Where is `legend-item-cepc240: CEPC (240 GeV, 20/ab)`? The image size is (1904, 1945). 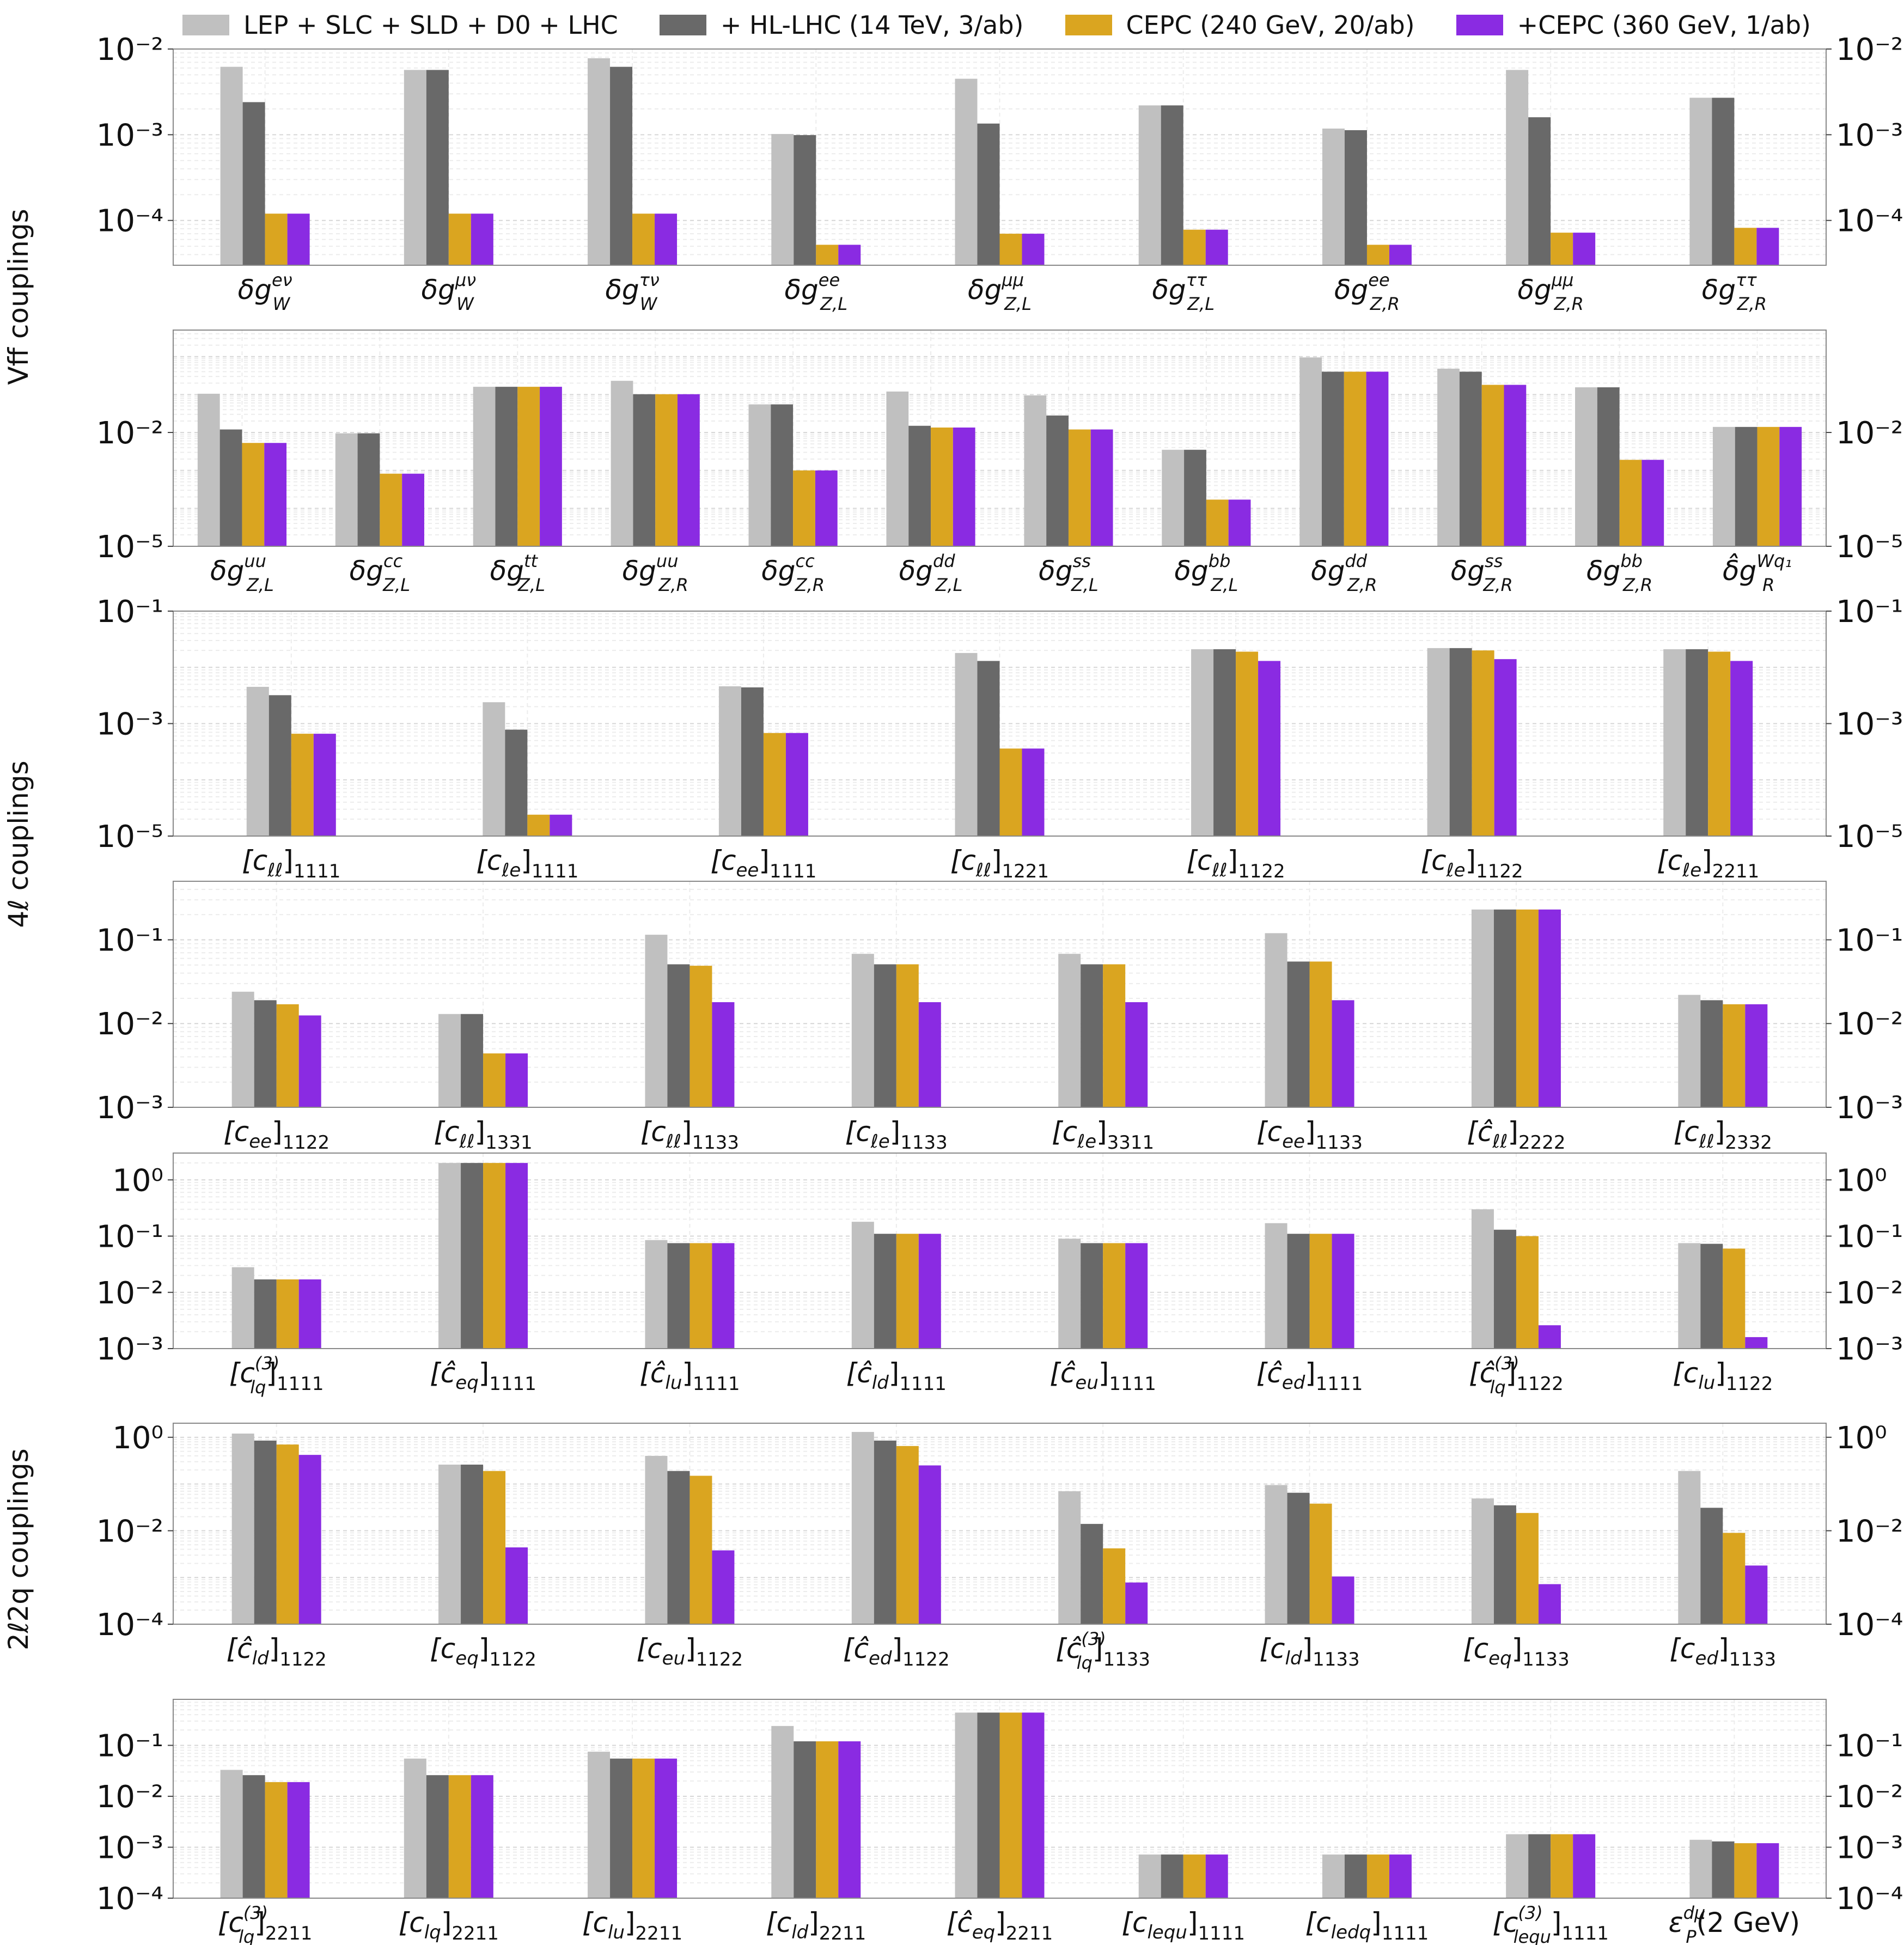
legend-item-cepc240: CEPC (240 GeV, 20/ab) is located at coordinates (1240, 25).